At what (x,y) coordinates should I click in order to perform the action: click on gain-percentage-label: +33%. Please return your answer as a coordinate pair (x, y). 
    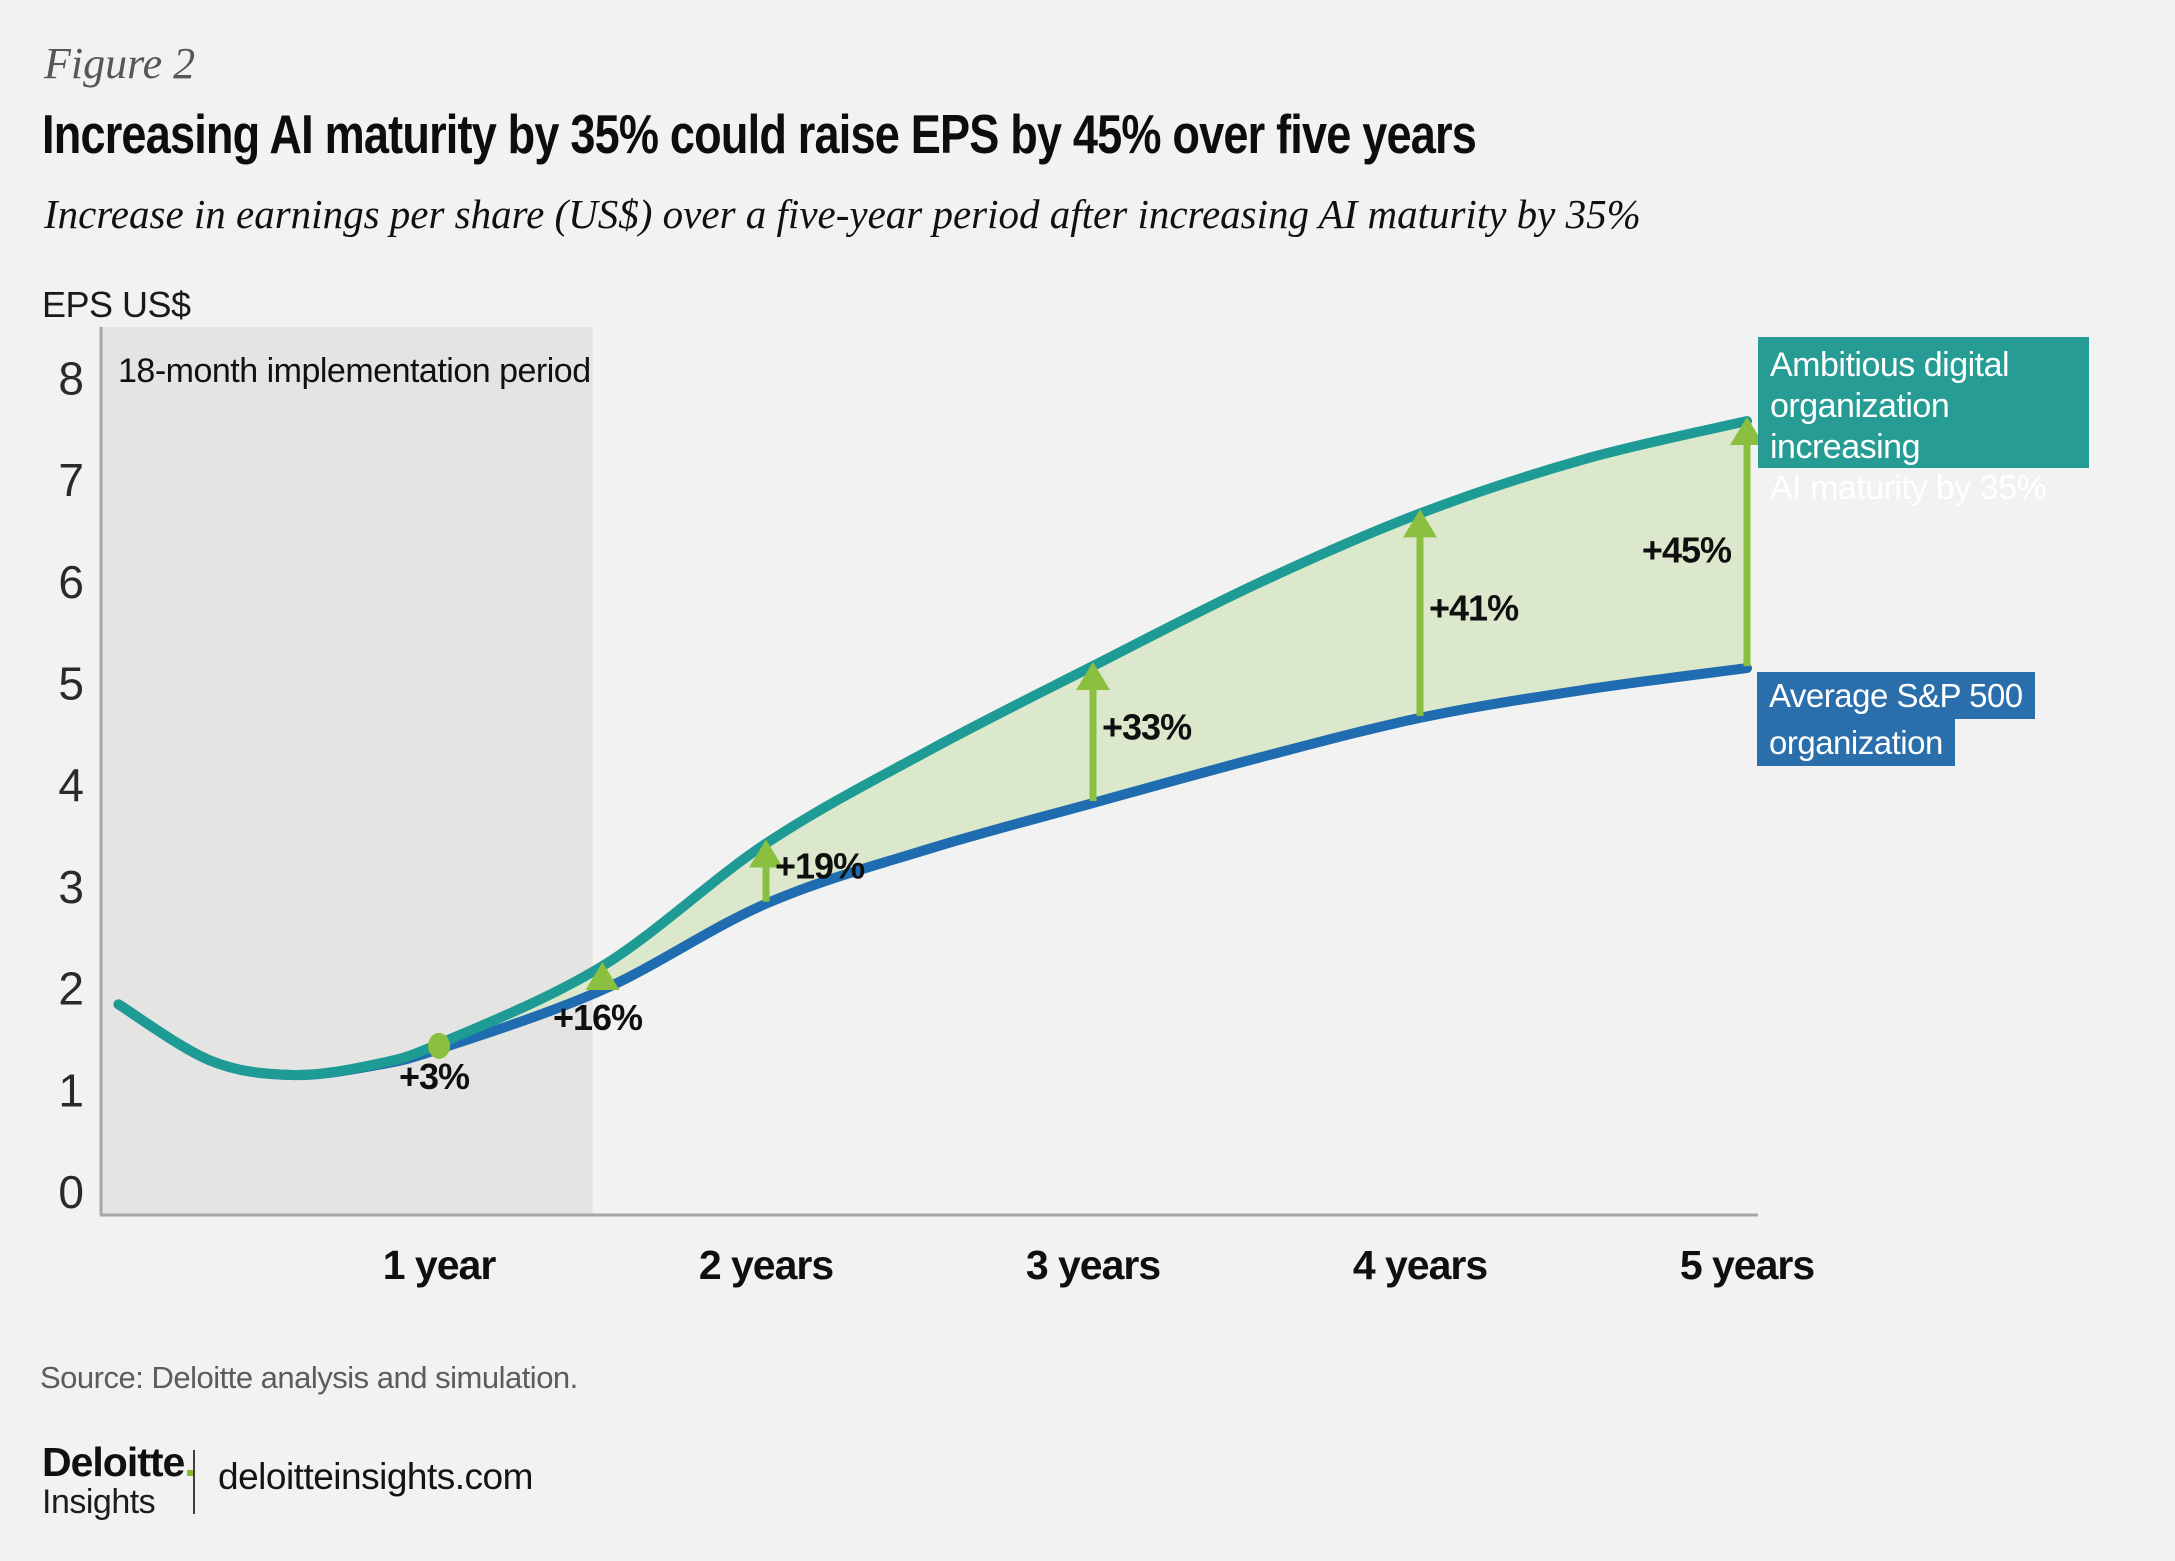
    Looking at the image, I should click on (1147, 727).